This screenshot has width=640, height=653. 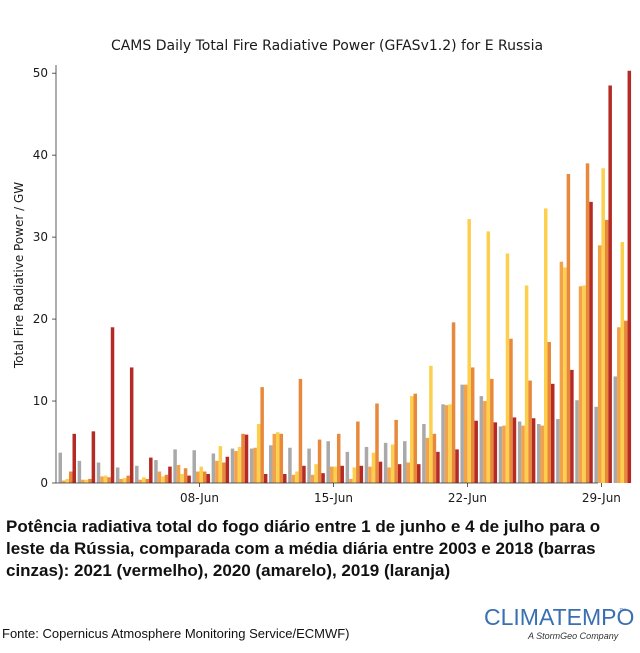 I want to click on y-tick-label-0: 0, so click(x=44, y=483).